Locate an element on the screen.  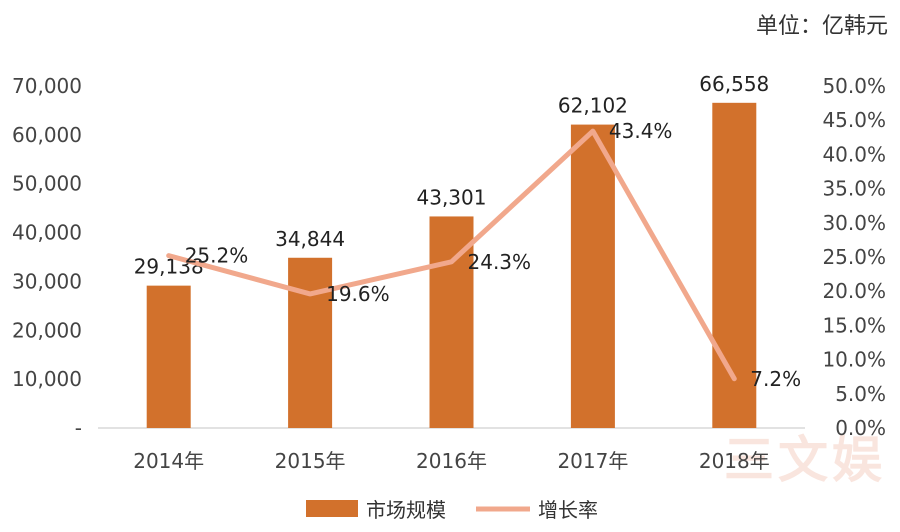
y-right-tick-label: 30.0% is located at coordinates (854, 223).